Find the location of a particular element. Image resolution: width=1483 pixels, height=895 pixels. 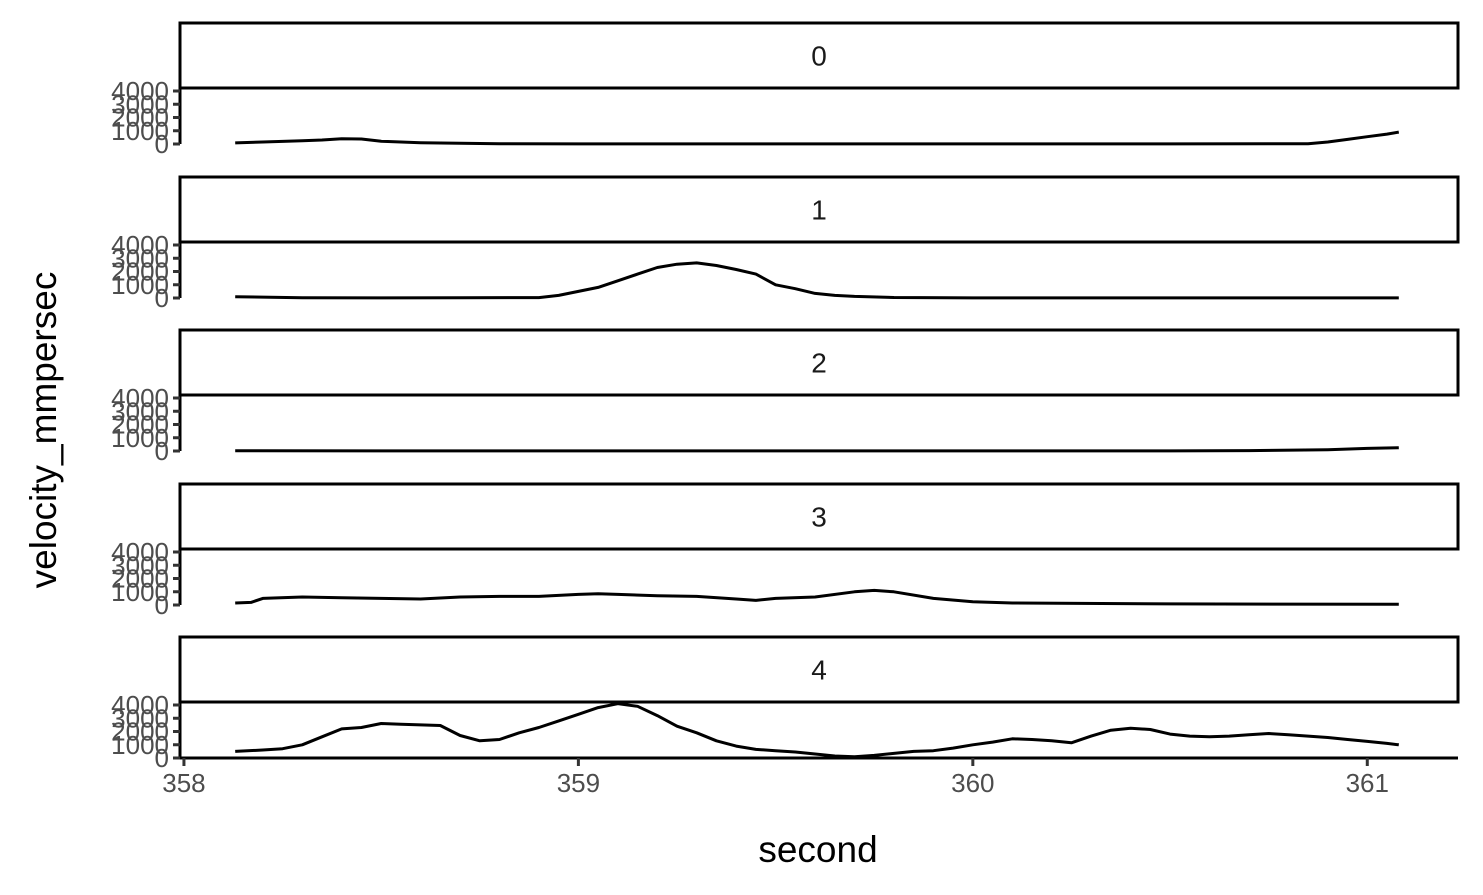

x-axis-title: second is located at coordinates (817, 849).